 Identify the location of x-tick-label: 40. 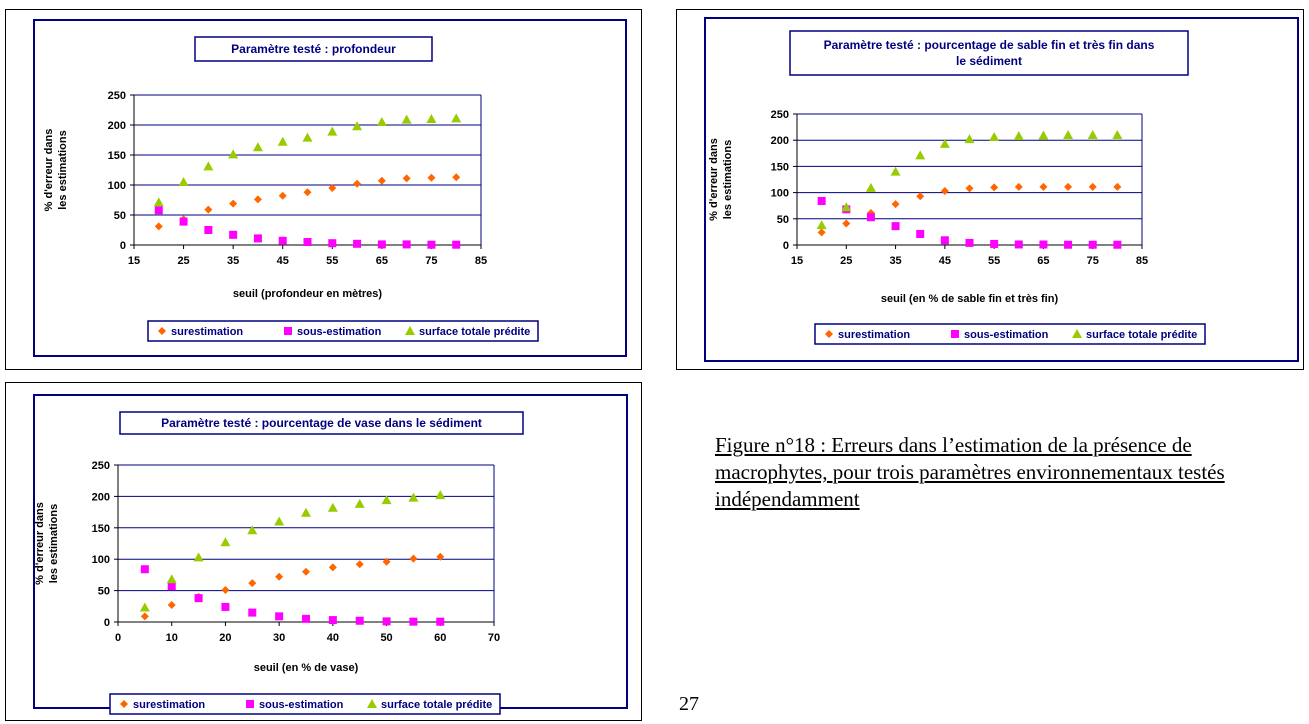
(333, 638).